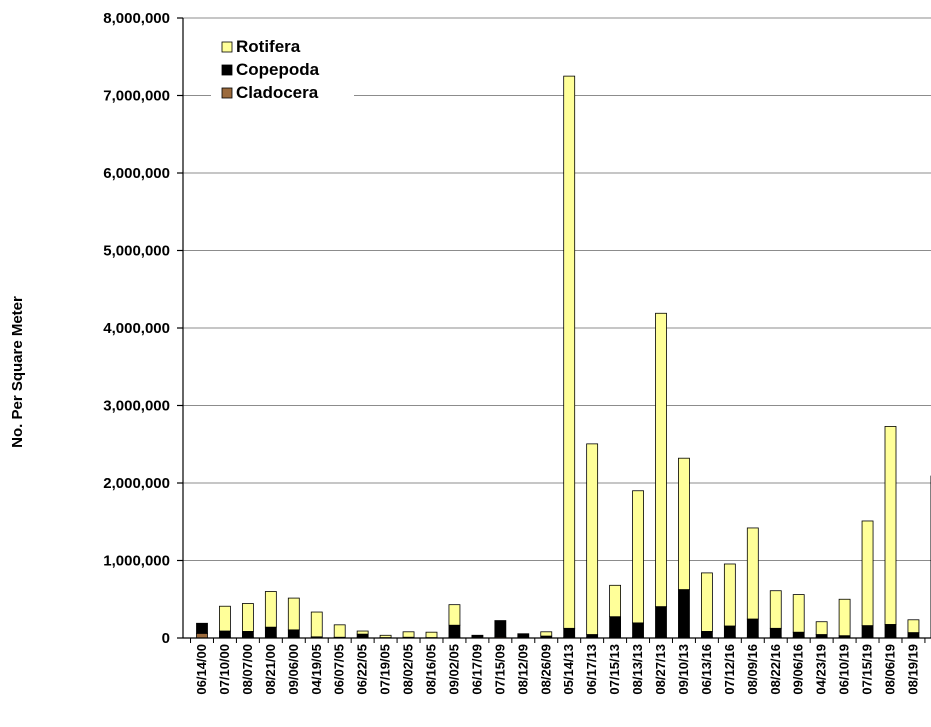 This screenshot has height=727, width=931. I want to click on bar-cladocera, so click(202, 635).